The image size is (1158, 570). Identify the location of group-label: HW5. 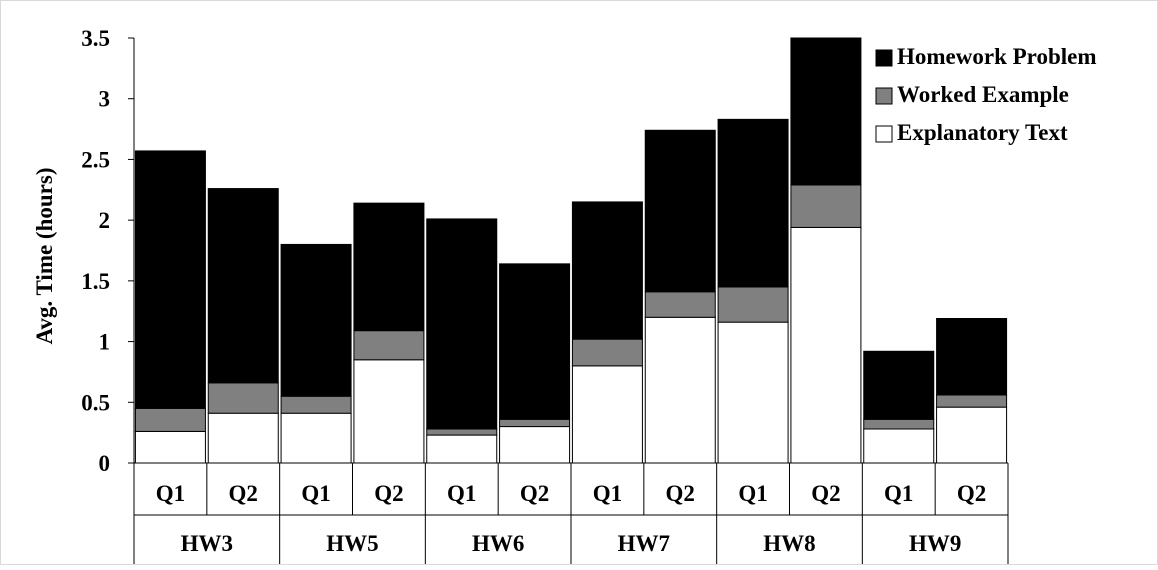
(352, 543).